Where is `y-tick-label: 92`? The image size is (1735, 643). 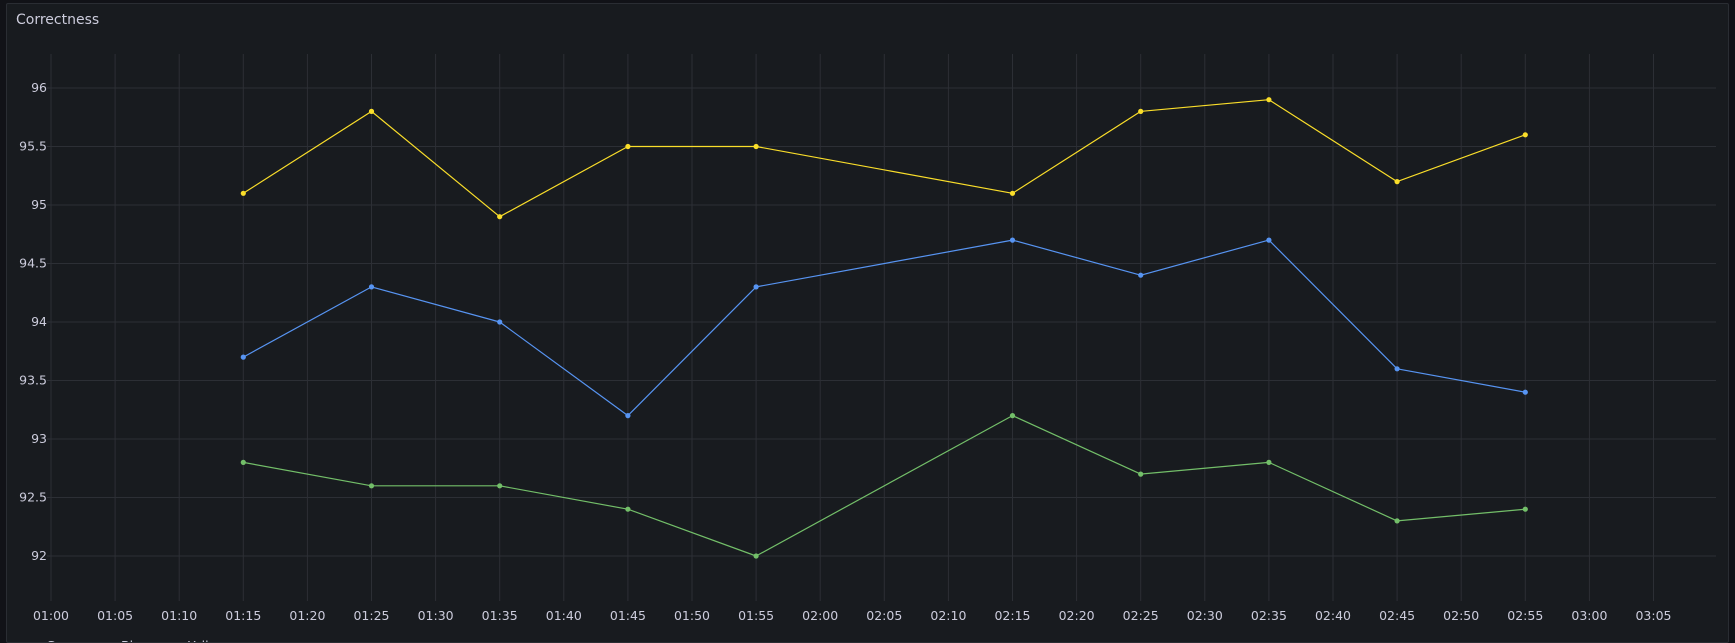
y-tick-label: 92 is located at coordinates (39, 555).